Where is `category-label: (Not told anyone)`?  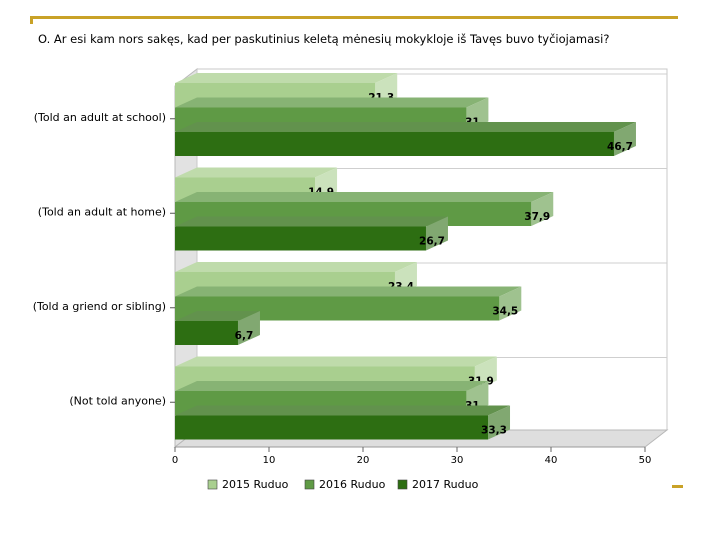 category-label: (Not told anyone) is located at coordinates (117, 400).